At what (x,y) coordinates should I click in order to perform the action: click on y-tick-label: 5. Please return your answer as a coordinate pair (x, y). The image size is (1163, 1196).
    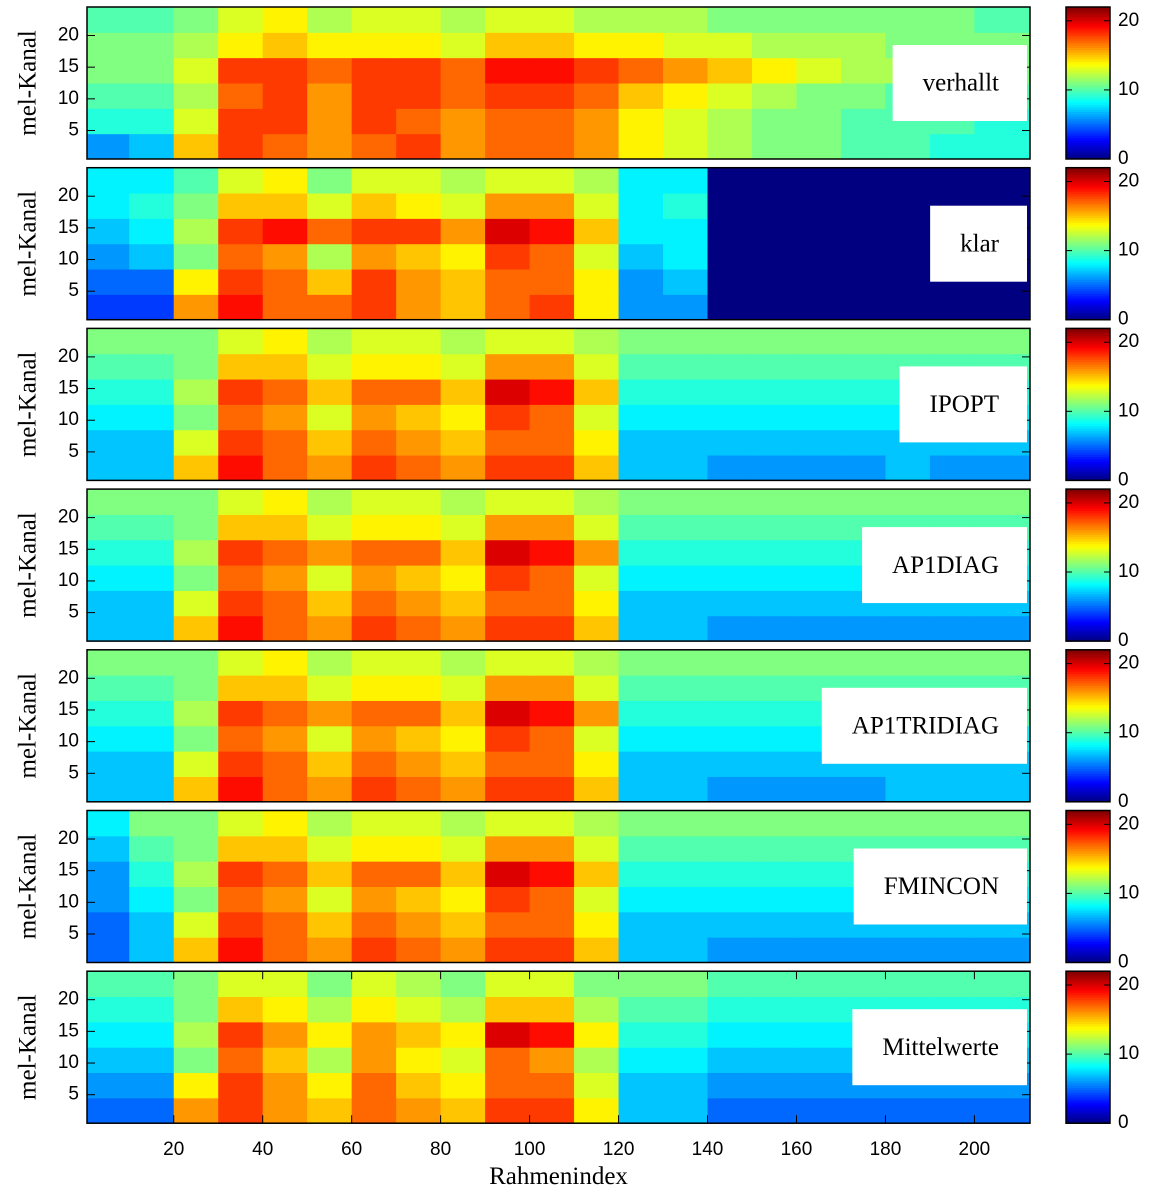
    Looking at the image, I should click on (73, 612).